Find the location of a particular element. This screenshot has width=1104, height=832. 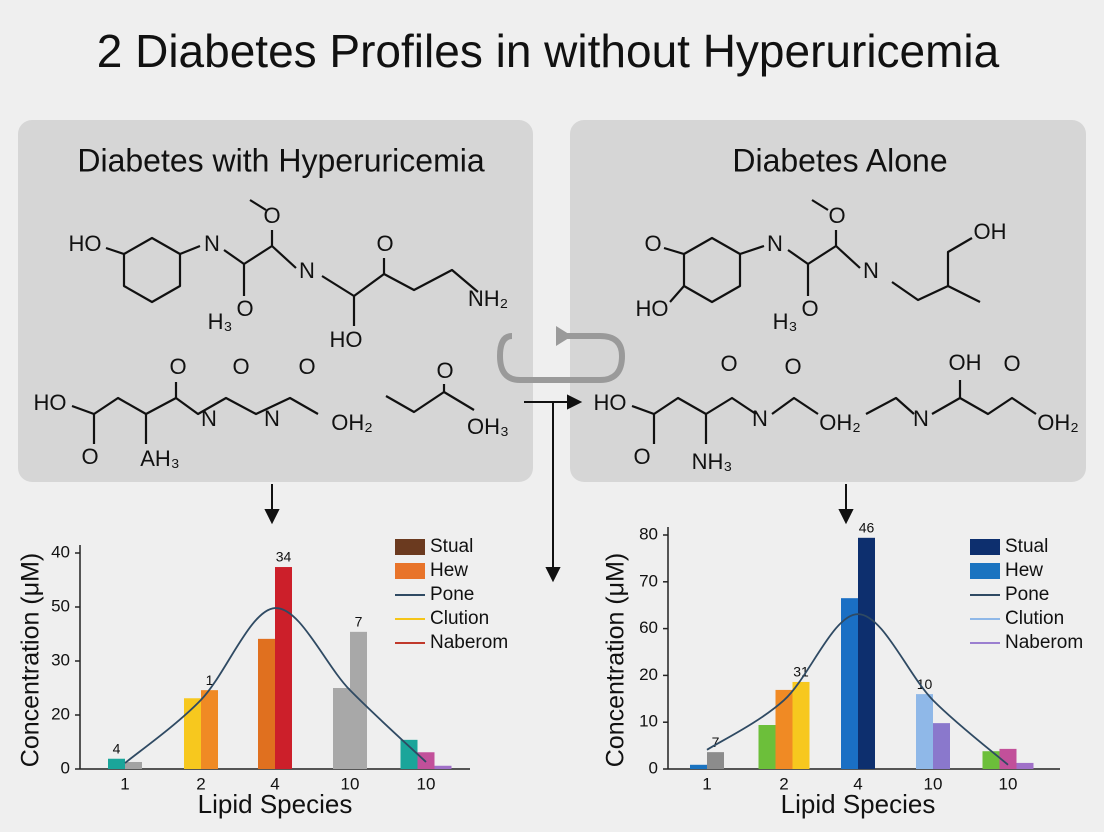

bar-label: 46 is located at coordinates (867, 528).